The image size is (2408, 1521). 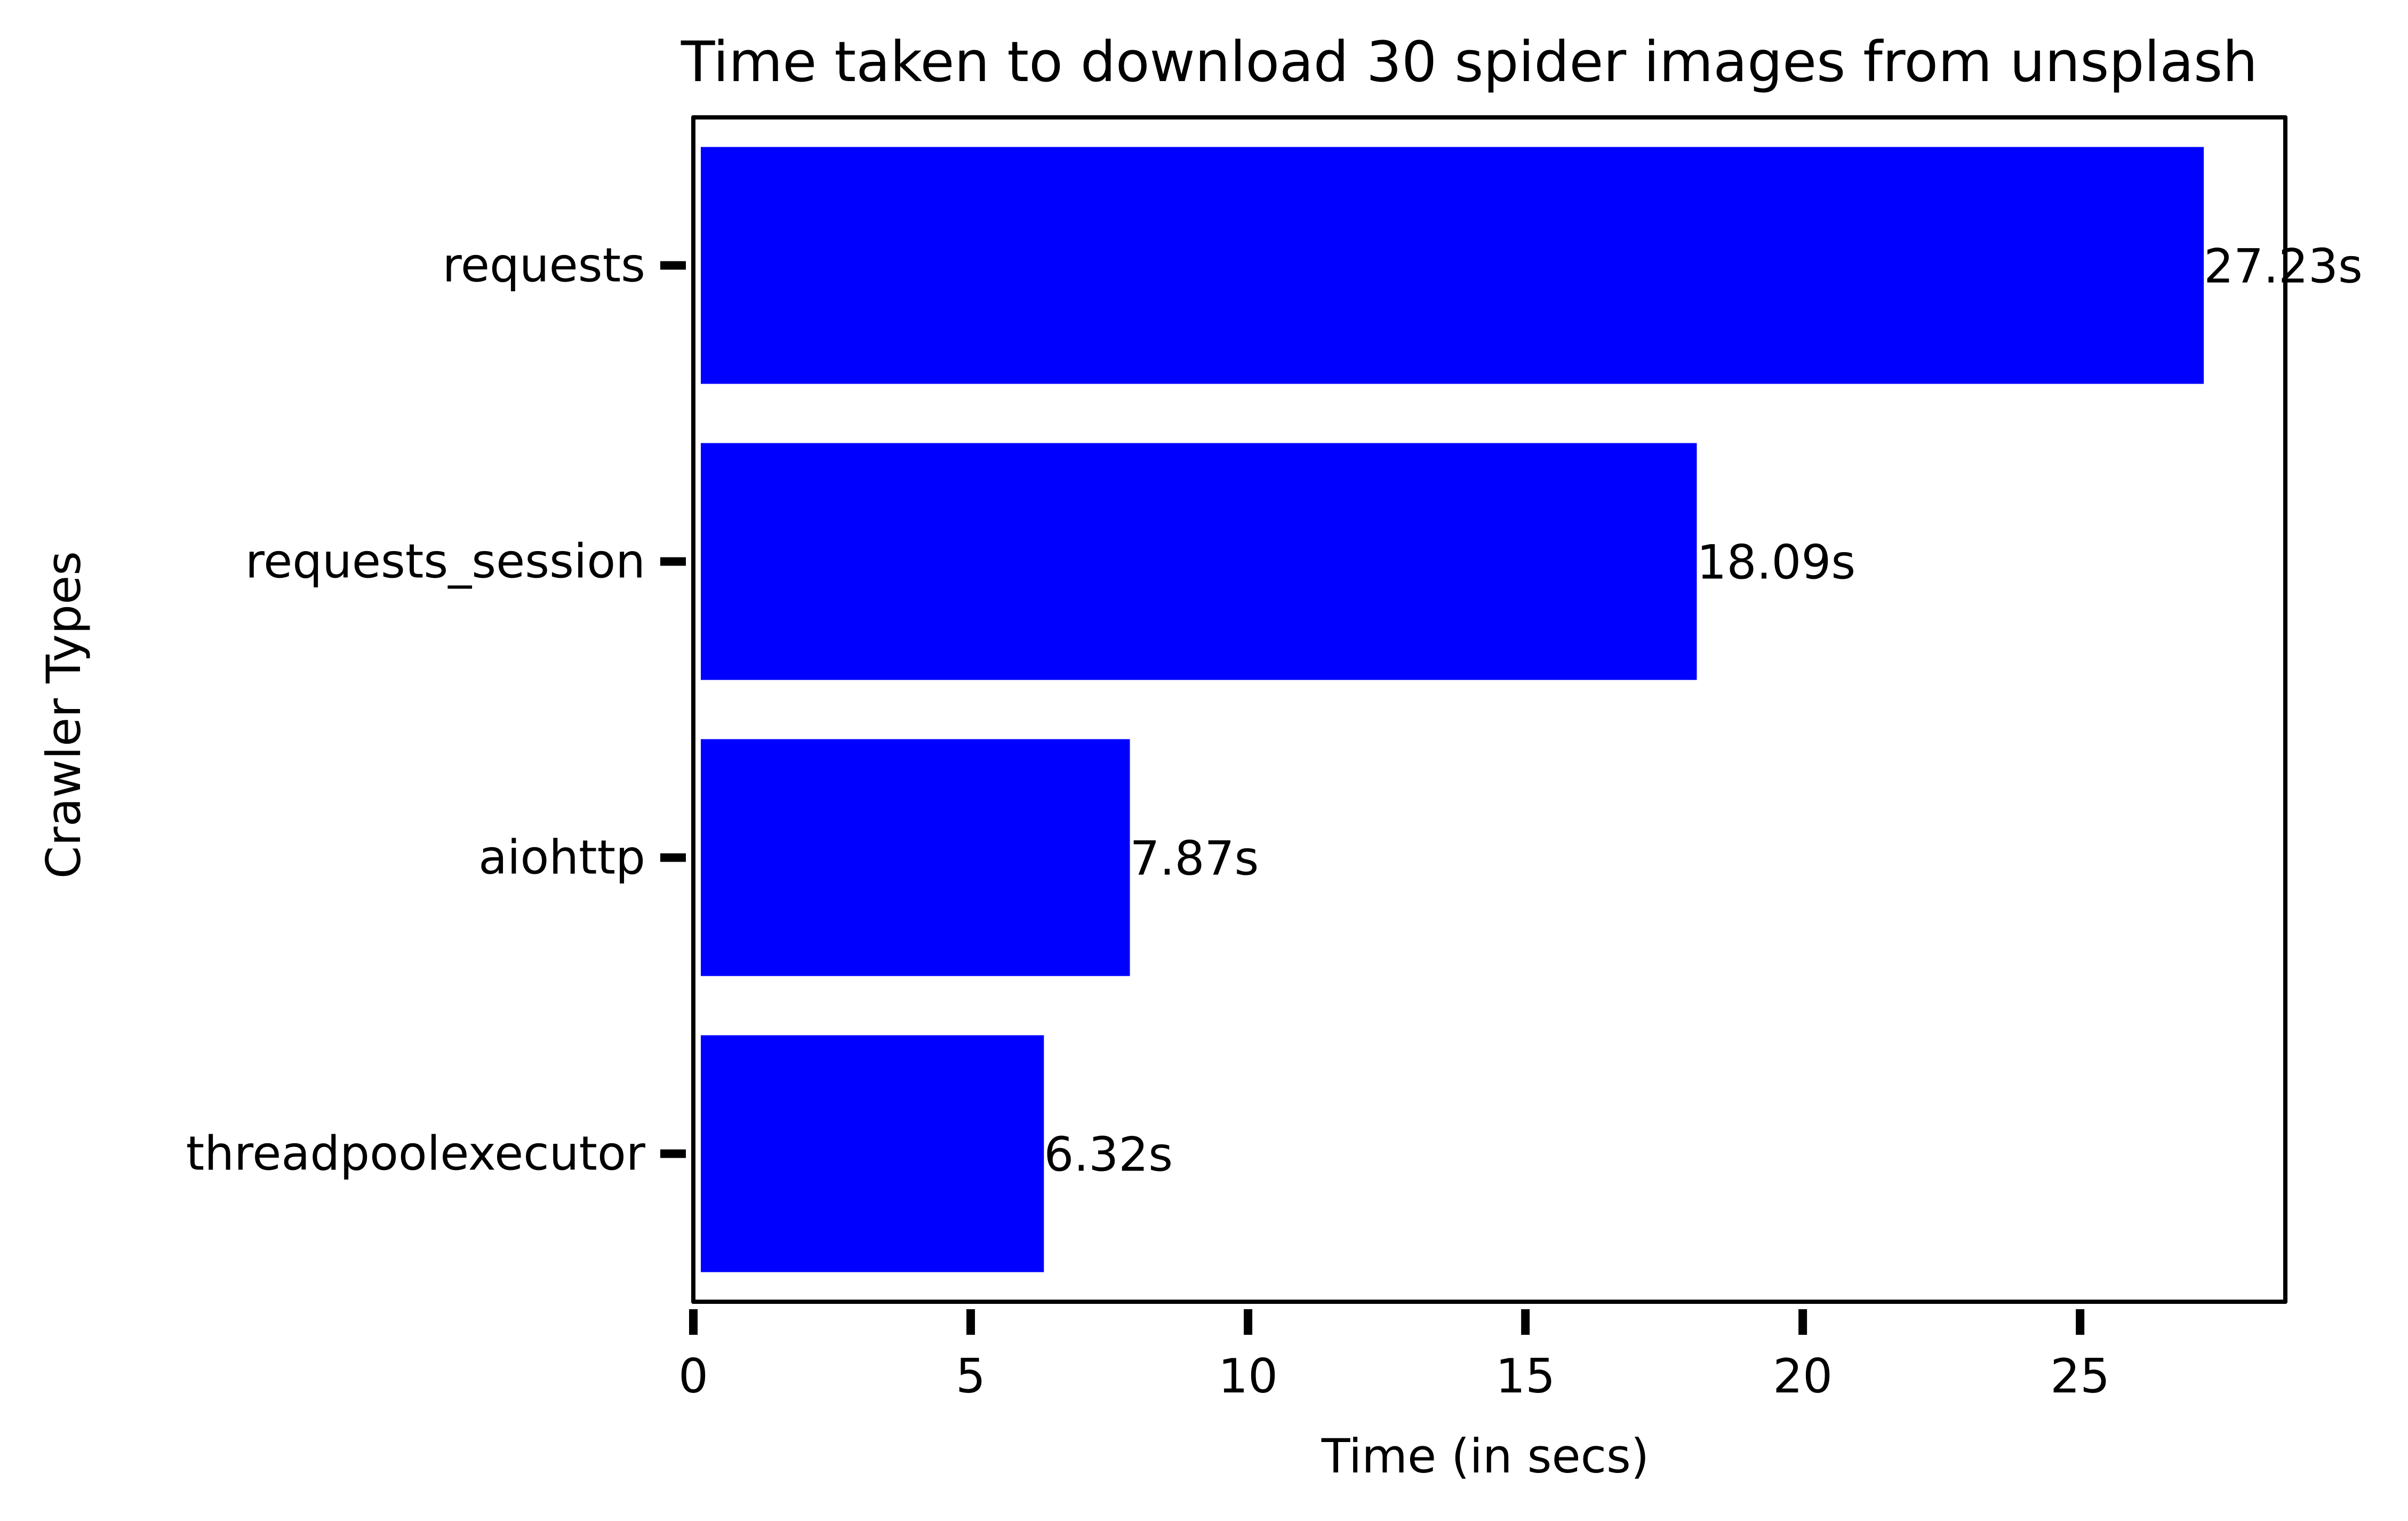 What do you see at coordinates (971, 1376) in the screenshot?
I see `x-tick-label-5: 5` at bounding box center [971, 1376].